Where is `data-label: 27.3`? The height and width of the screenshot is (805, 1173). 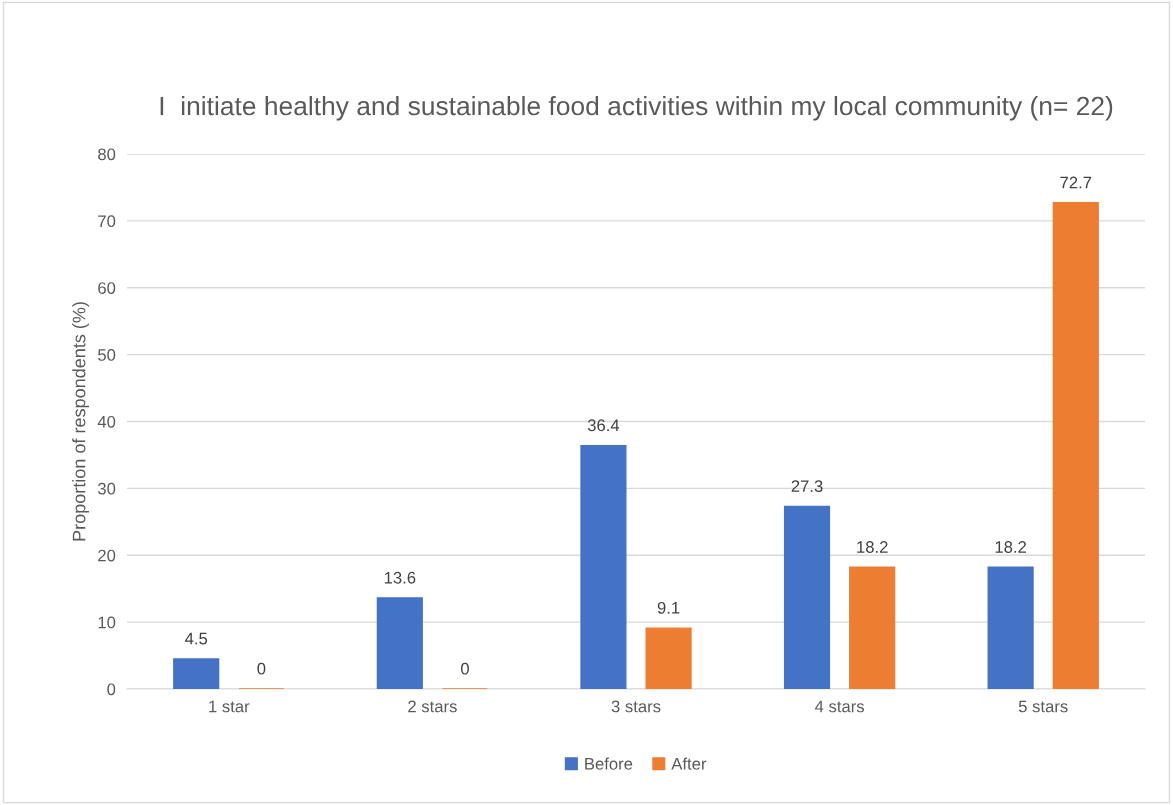 data-label: 27.3 is located at coordinates (807, 486).